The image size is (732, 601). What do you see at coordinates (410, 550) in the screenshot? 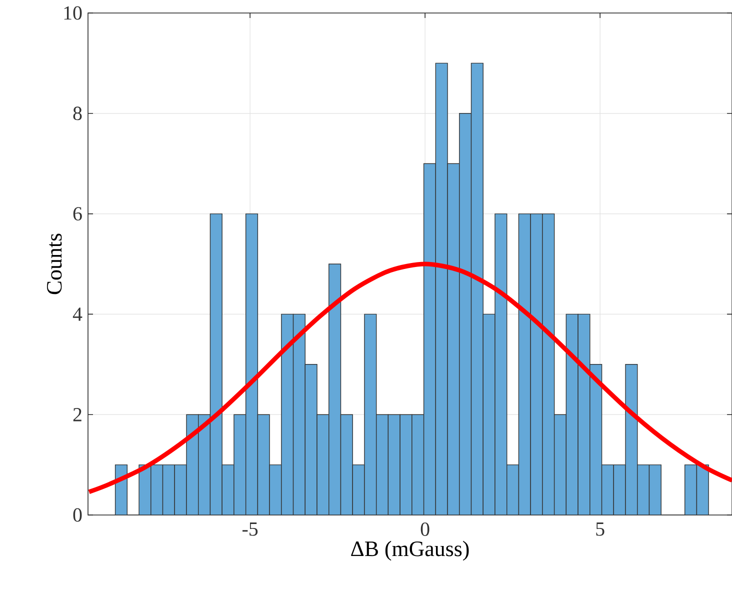
I see `x-axis-title: ΔB (mGauss)` at bounding box center [410, 550].